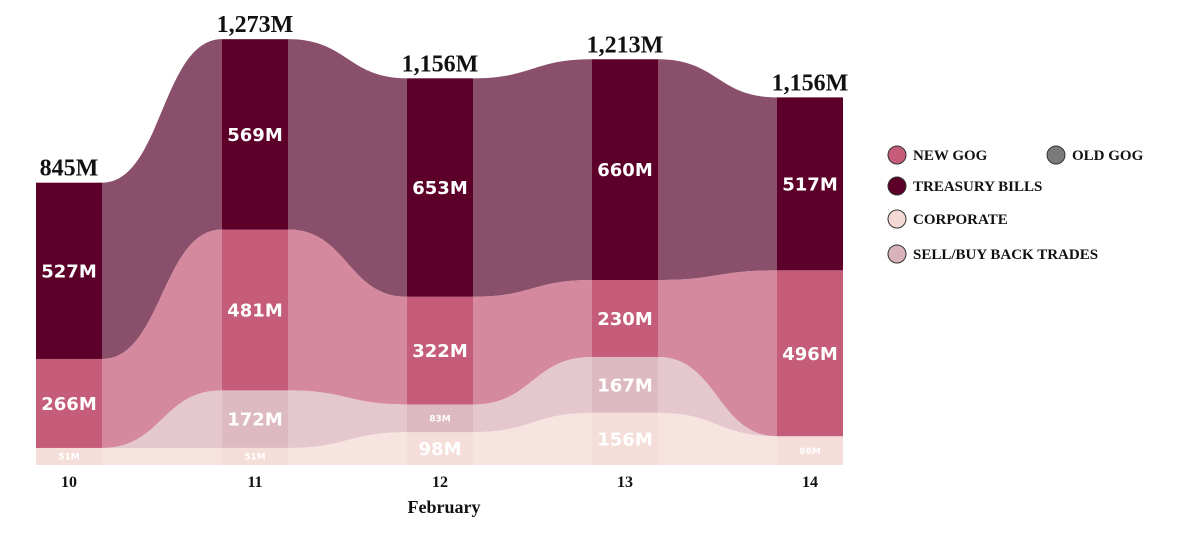  I want to click on legend-item-treasury-bills: TREASURY BILLS, so click(964, 186).